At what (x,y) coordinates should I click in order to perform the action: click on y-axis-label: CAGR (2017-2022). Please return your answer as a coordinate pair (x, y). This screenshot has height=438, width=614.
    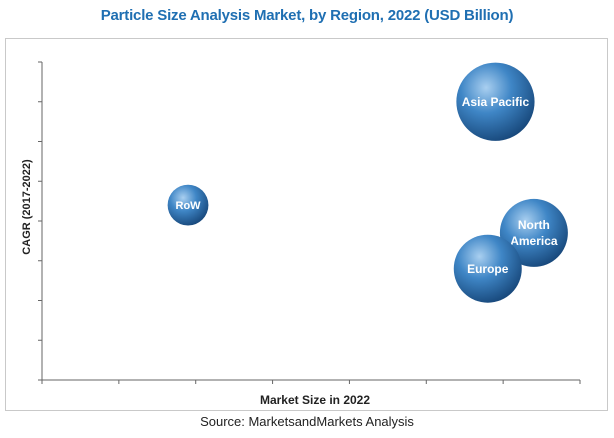
    Looking at the image, I should click on (27, 207).